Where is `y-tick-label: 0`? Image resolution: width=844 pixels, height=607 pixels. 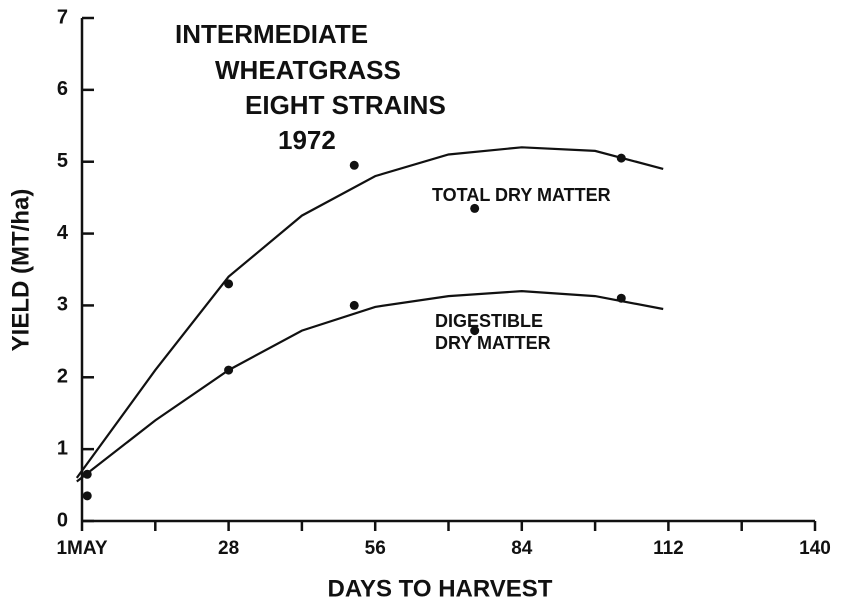 y-tick-label: 0 is located at coordinates (62, 520).